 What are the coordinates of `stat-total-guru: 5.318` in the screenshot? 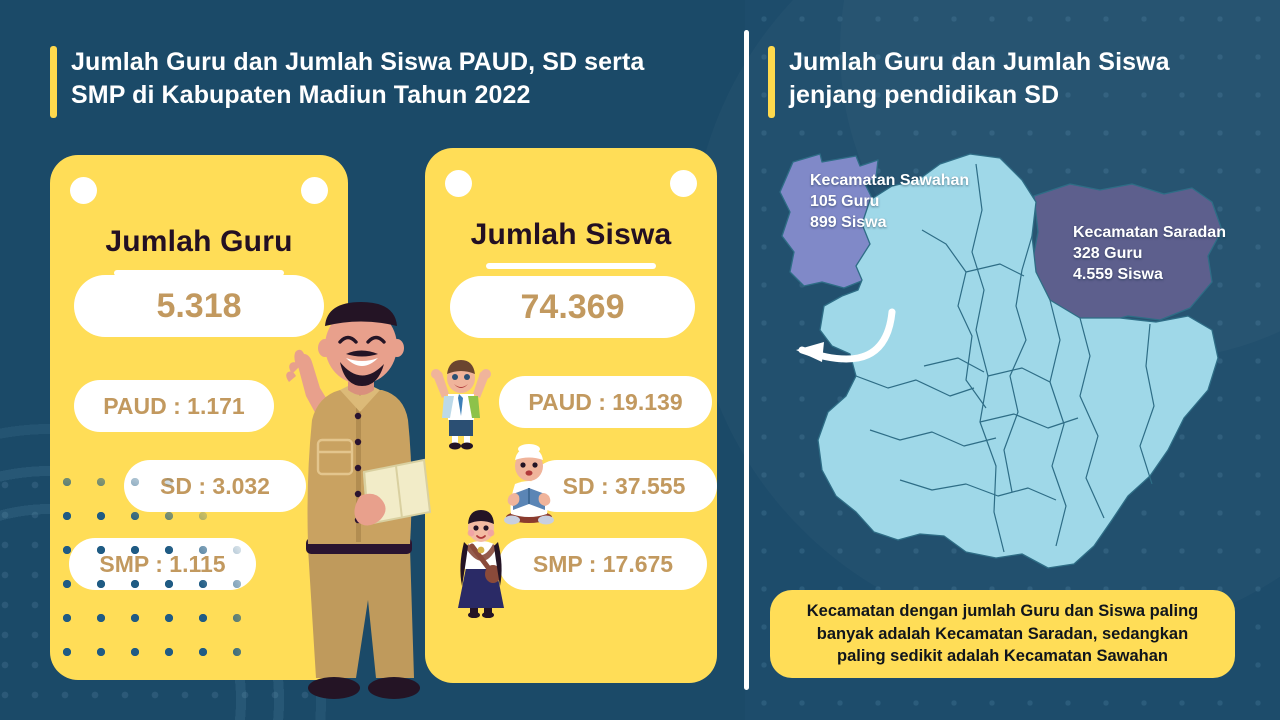 It's located at (199, 306).